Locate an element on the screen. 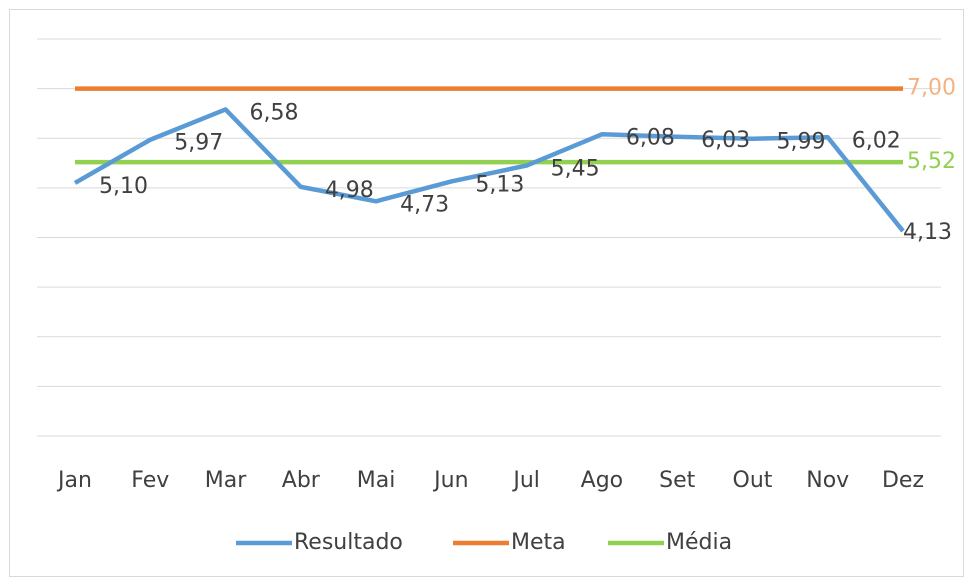  data-label: 7,00 is located at coordinates (931, 88).